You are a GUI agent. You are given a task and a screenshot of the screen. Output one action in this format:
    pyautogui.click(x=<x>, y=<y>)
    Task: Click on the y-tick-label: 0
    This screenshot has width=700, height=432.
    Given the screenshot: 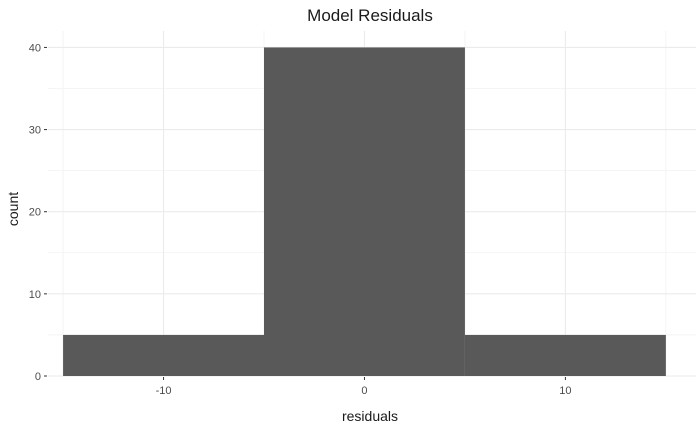 What is the action you would take?
    pyautogui.click(x=38, y=377)
    